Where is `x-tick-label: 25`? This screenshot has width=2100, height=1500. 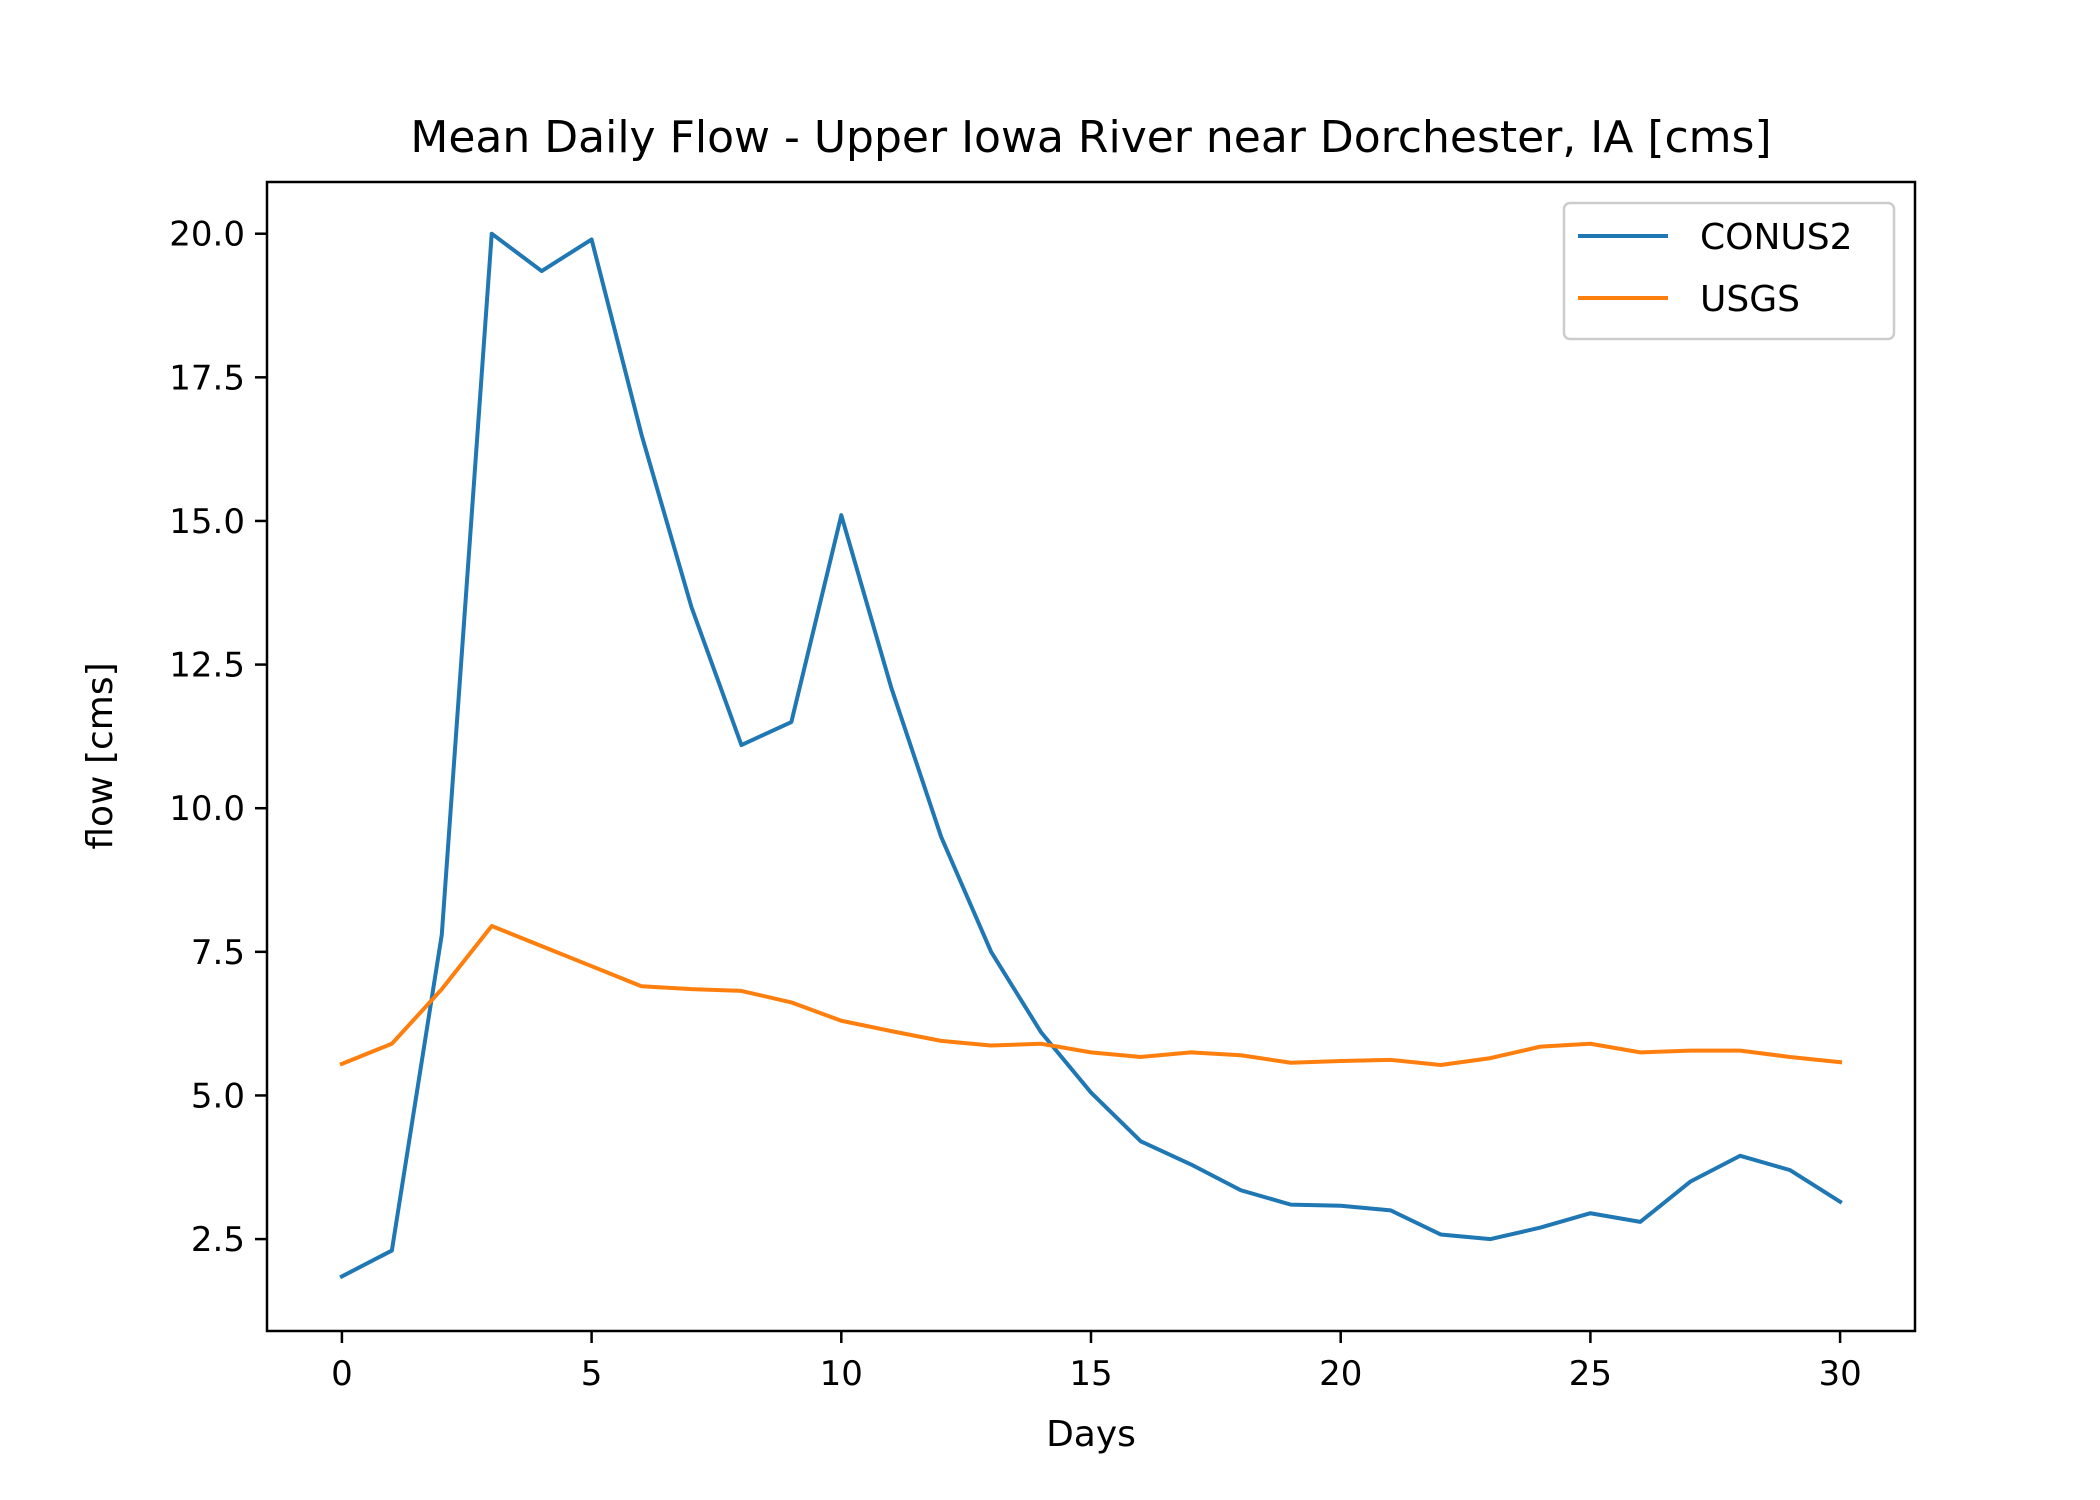
x-tick-label: 25 is located at coordinates (1590, 1374).